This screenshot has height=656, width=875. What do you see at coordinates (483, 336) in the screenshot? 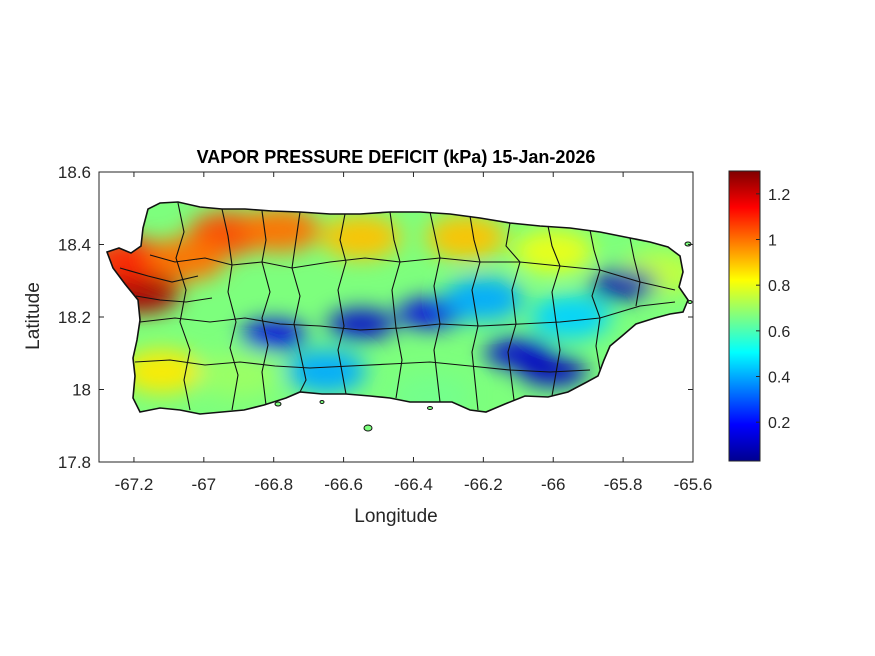
I see `small-islands` at bounding box center [483, 336].